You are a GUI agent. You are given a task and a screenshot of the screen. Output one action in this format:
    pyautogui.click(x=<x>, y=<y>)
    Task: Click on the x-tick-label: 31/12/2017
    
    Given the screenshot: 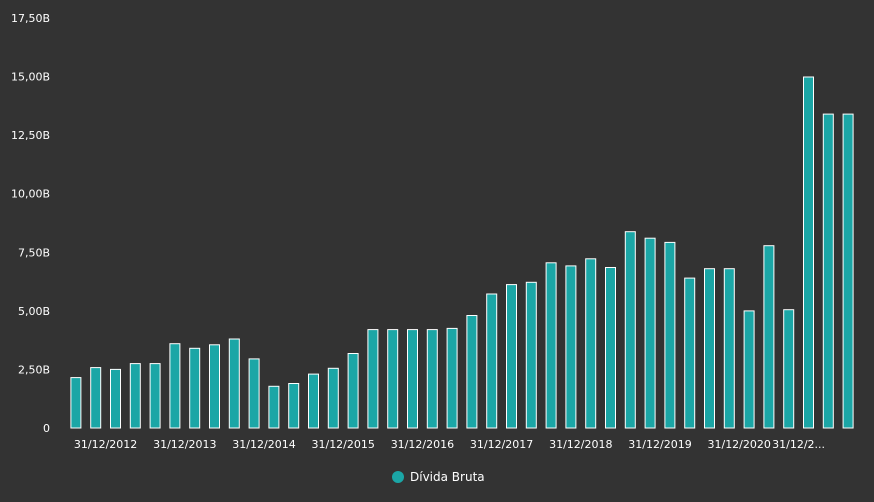 What is the action you would take?
    pyautogui.click(x=501, y=444)
    